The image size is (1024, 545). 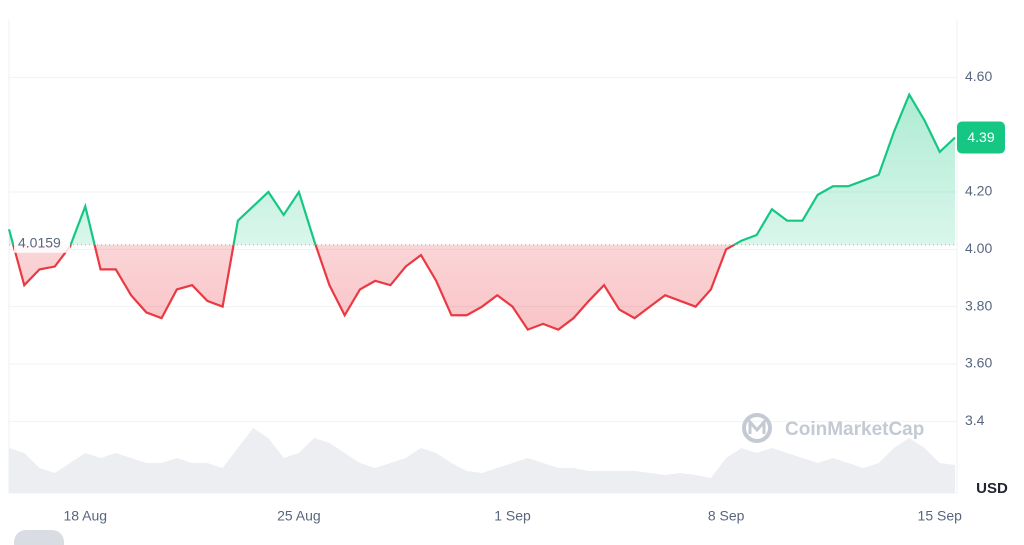 I want to click on x-tick-label: 15 Sep, so click(x=940, y=516).